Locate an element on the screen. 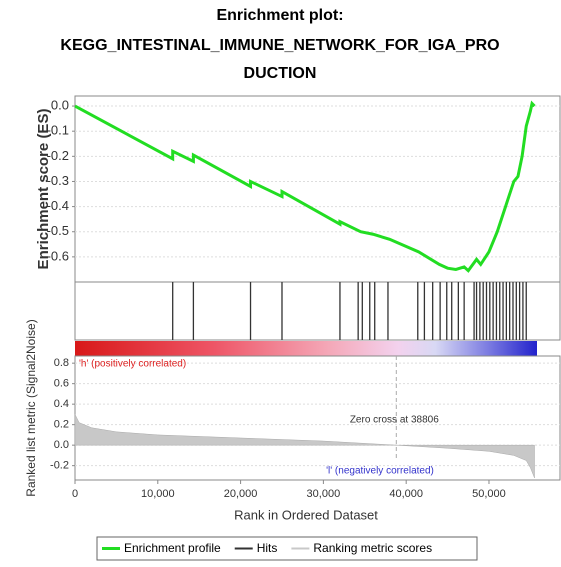 The height and width of the screenshot is (567, 561). y-tick-label: -0.3 is located at coordinates (58, 180).